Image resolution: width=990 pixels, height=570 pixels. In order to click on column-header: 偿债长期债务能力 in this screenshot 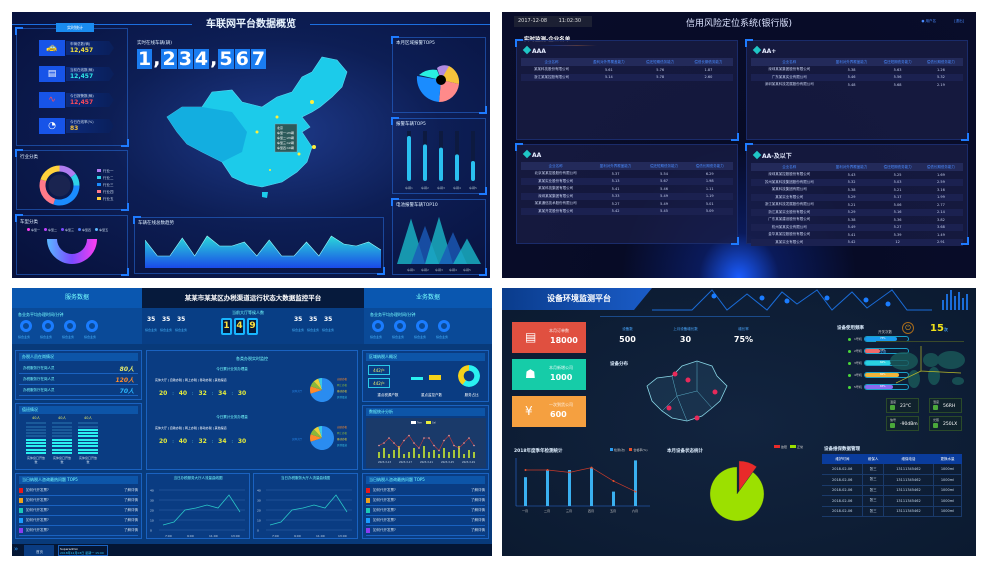, I will do `click(708, 62)`.